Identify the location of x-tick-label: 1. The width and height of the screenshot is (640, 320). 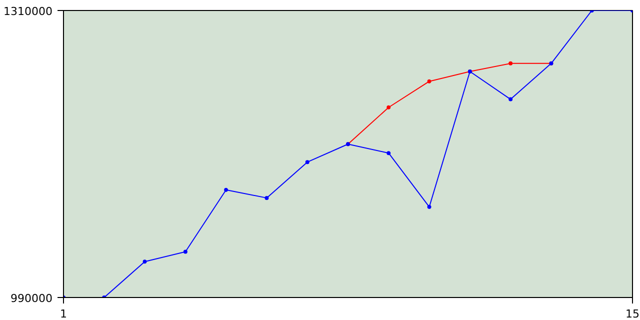
(63, 314).